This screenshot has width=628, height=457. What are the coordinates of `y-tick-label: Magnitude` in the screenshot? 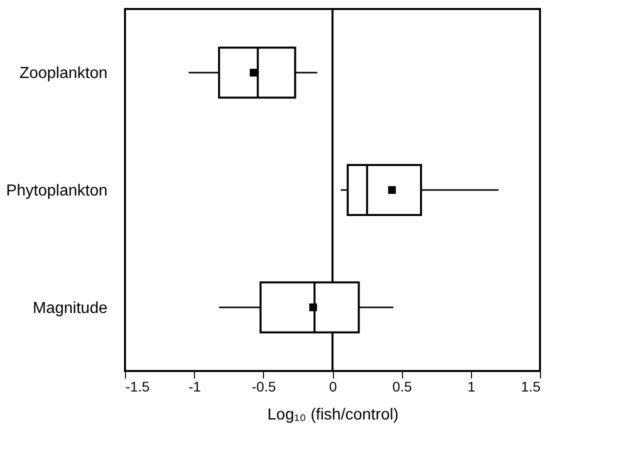 It's located at (70, 308).